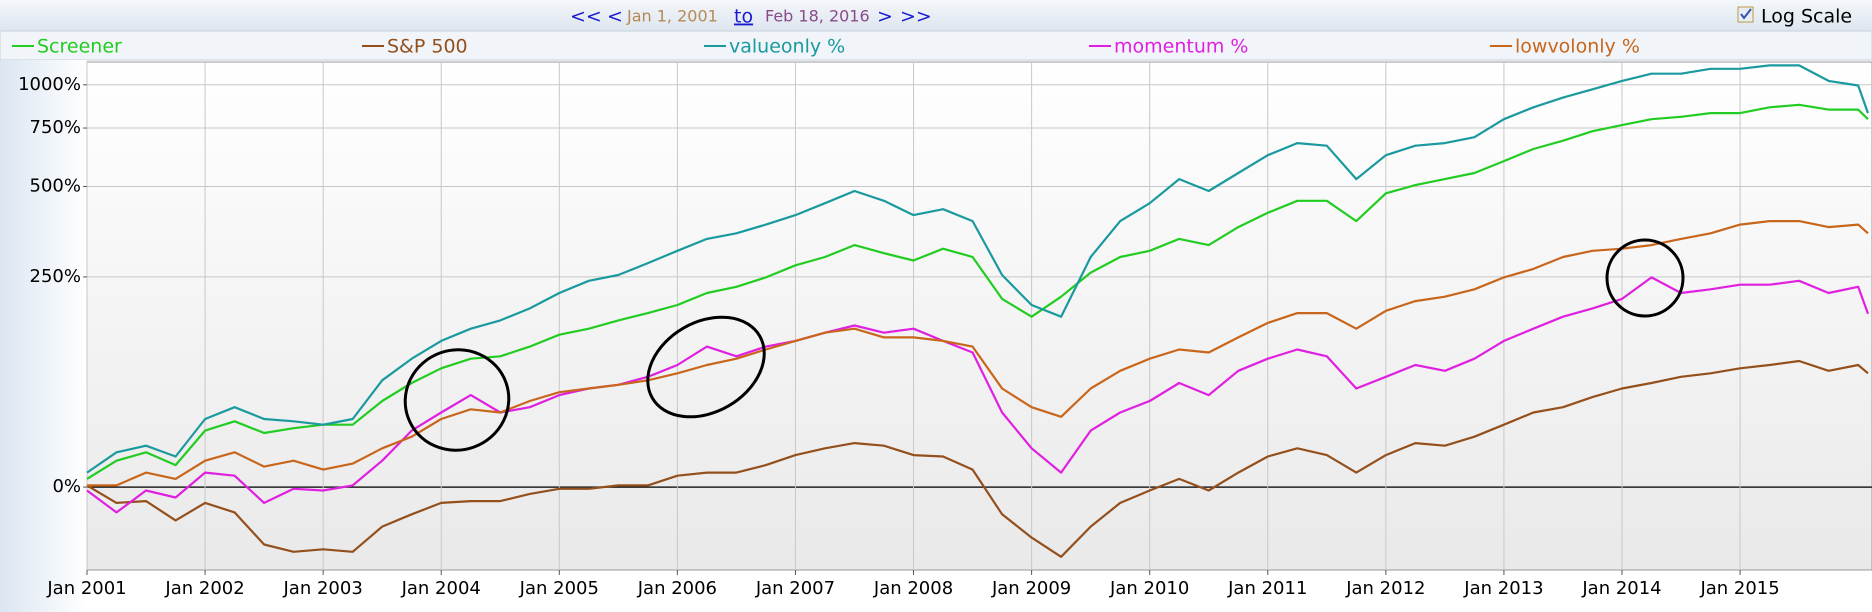 The height and width of the screenshot is (612, 1872). What do you see at coordinates (66, 486) in the screenshot?
I see `y-tick-label: 0%` at bounding box center [66, 486].